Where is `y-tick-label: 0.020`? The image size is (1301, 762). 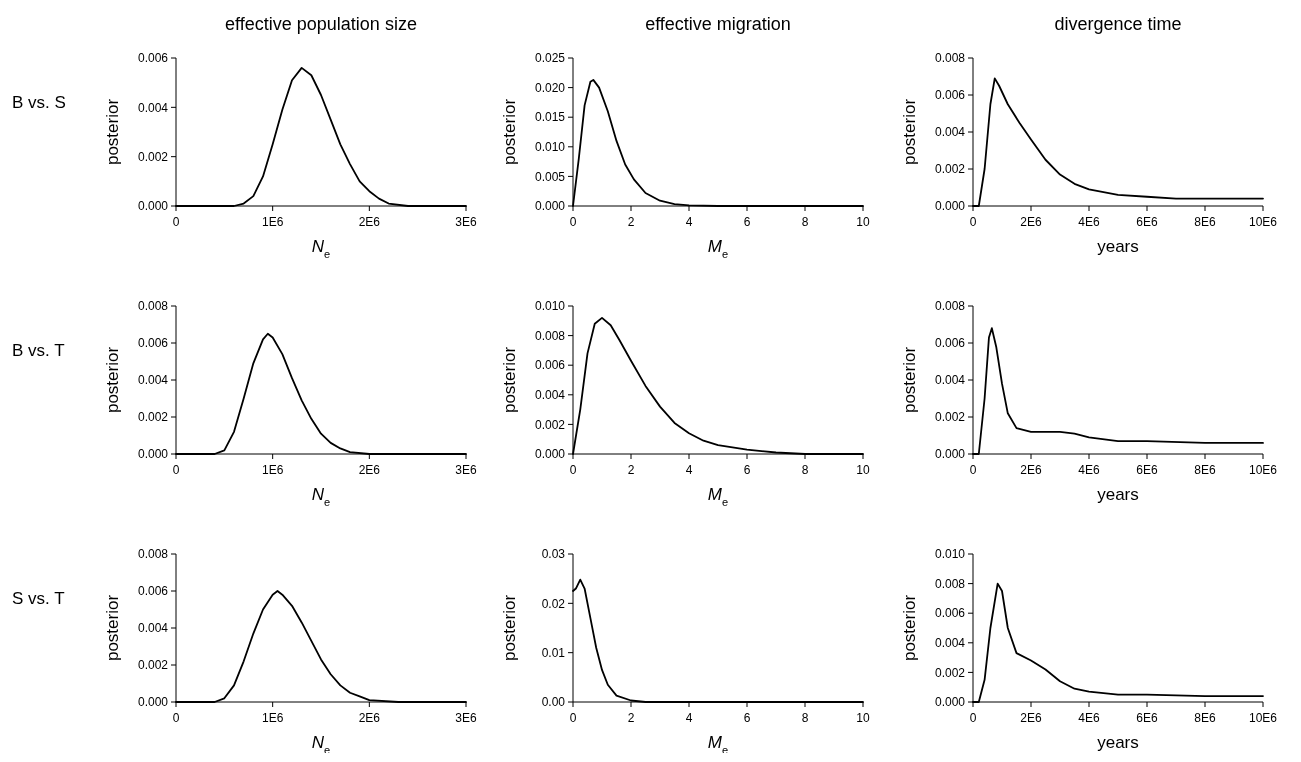
y-tick-label: 0.020 is located at coordinates (550, 87).